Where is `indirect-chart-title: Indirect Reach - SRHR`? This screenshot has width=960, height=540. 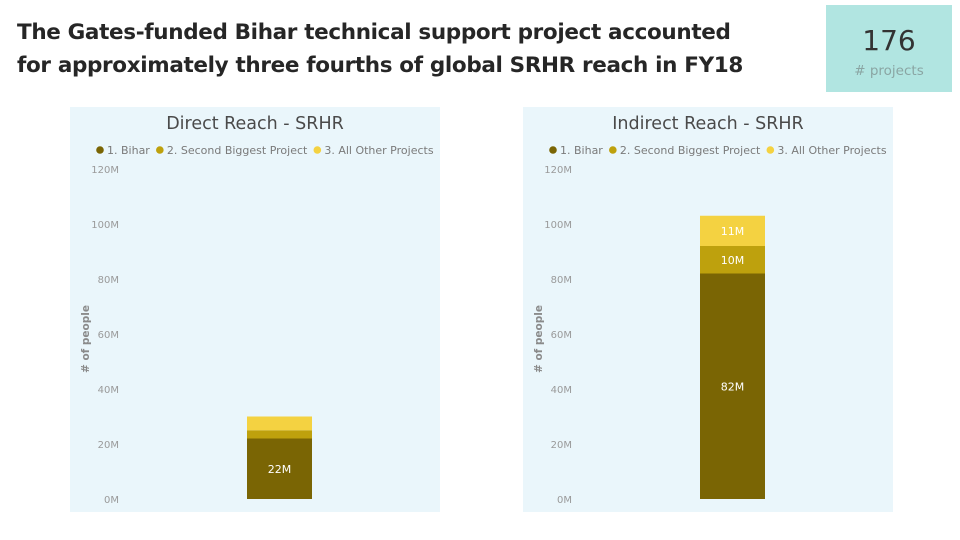
indirect-chart-title: Indirect Reach - SRHR is located at coordinates (707, 124).